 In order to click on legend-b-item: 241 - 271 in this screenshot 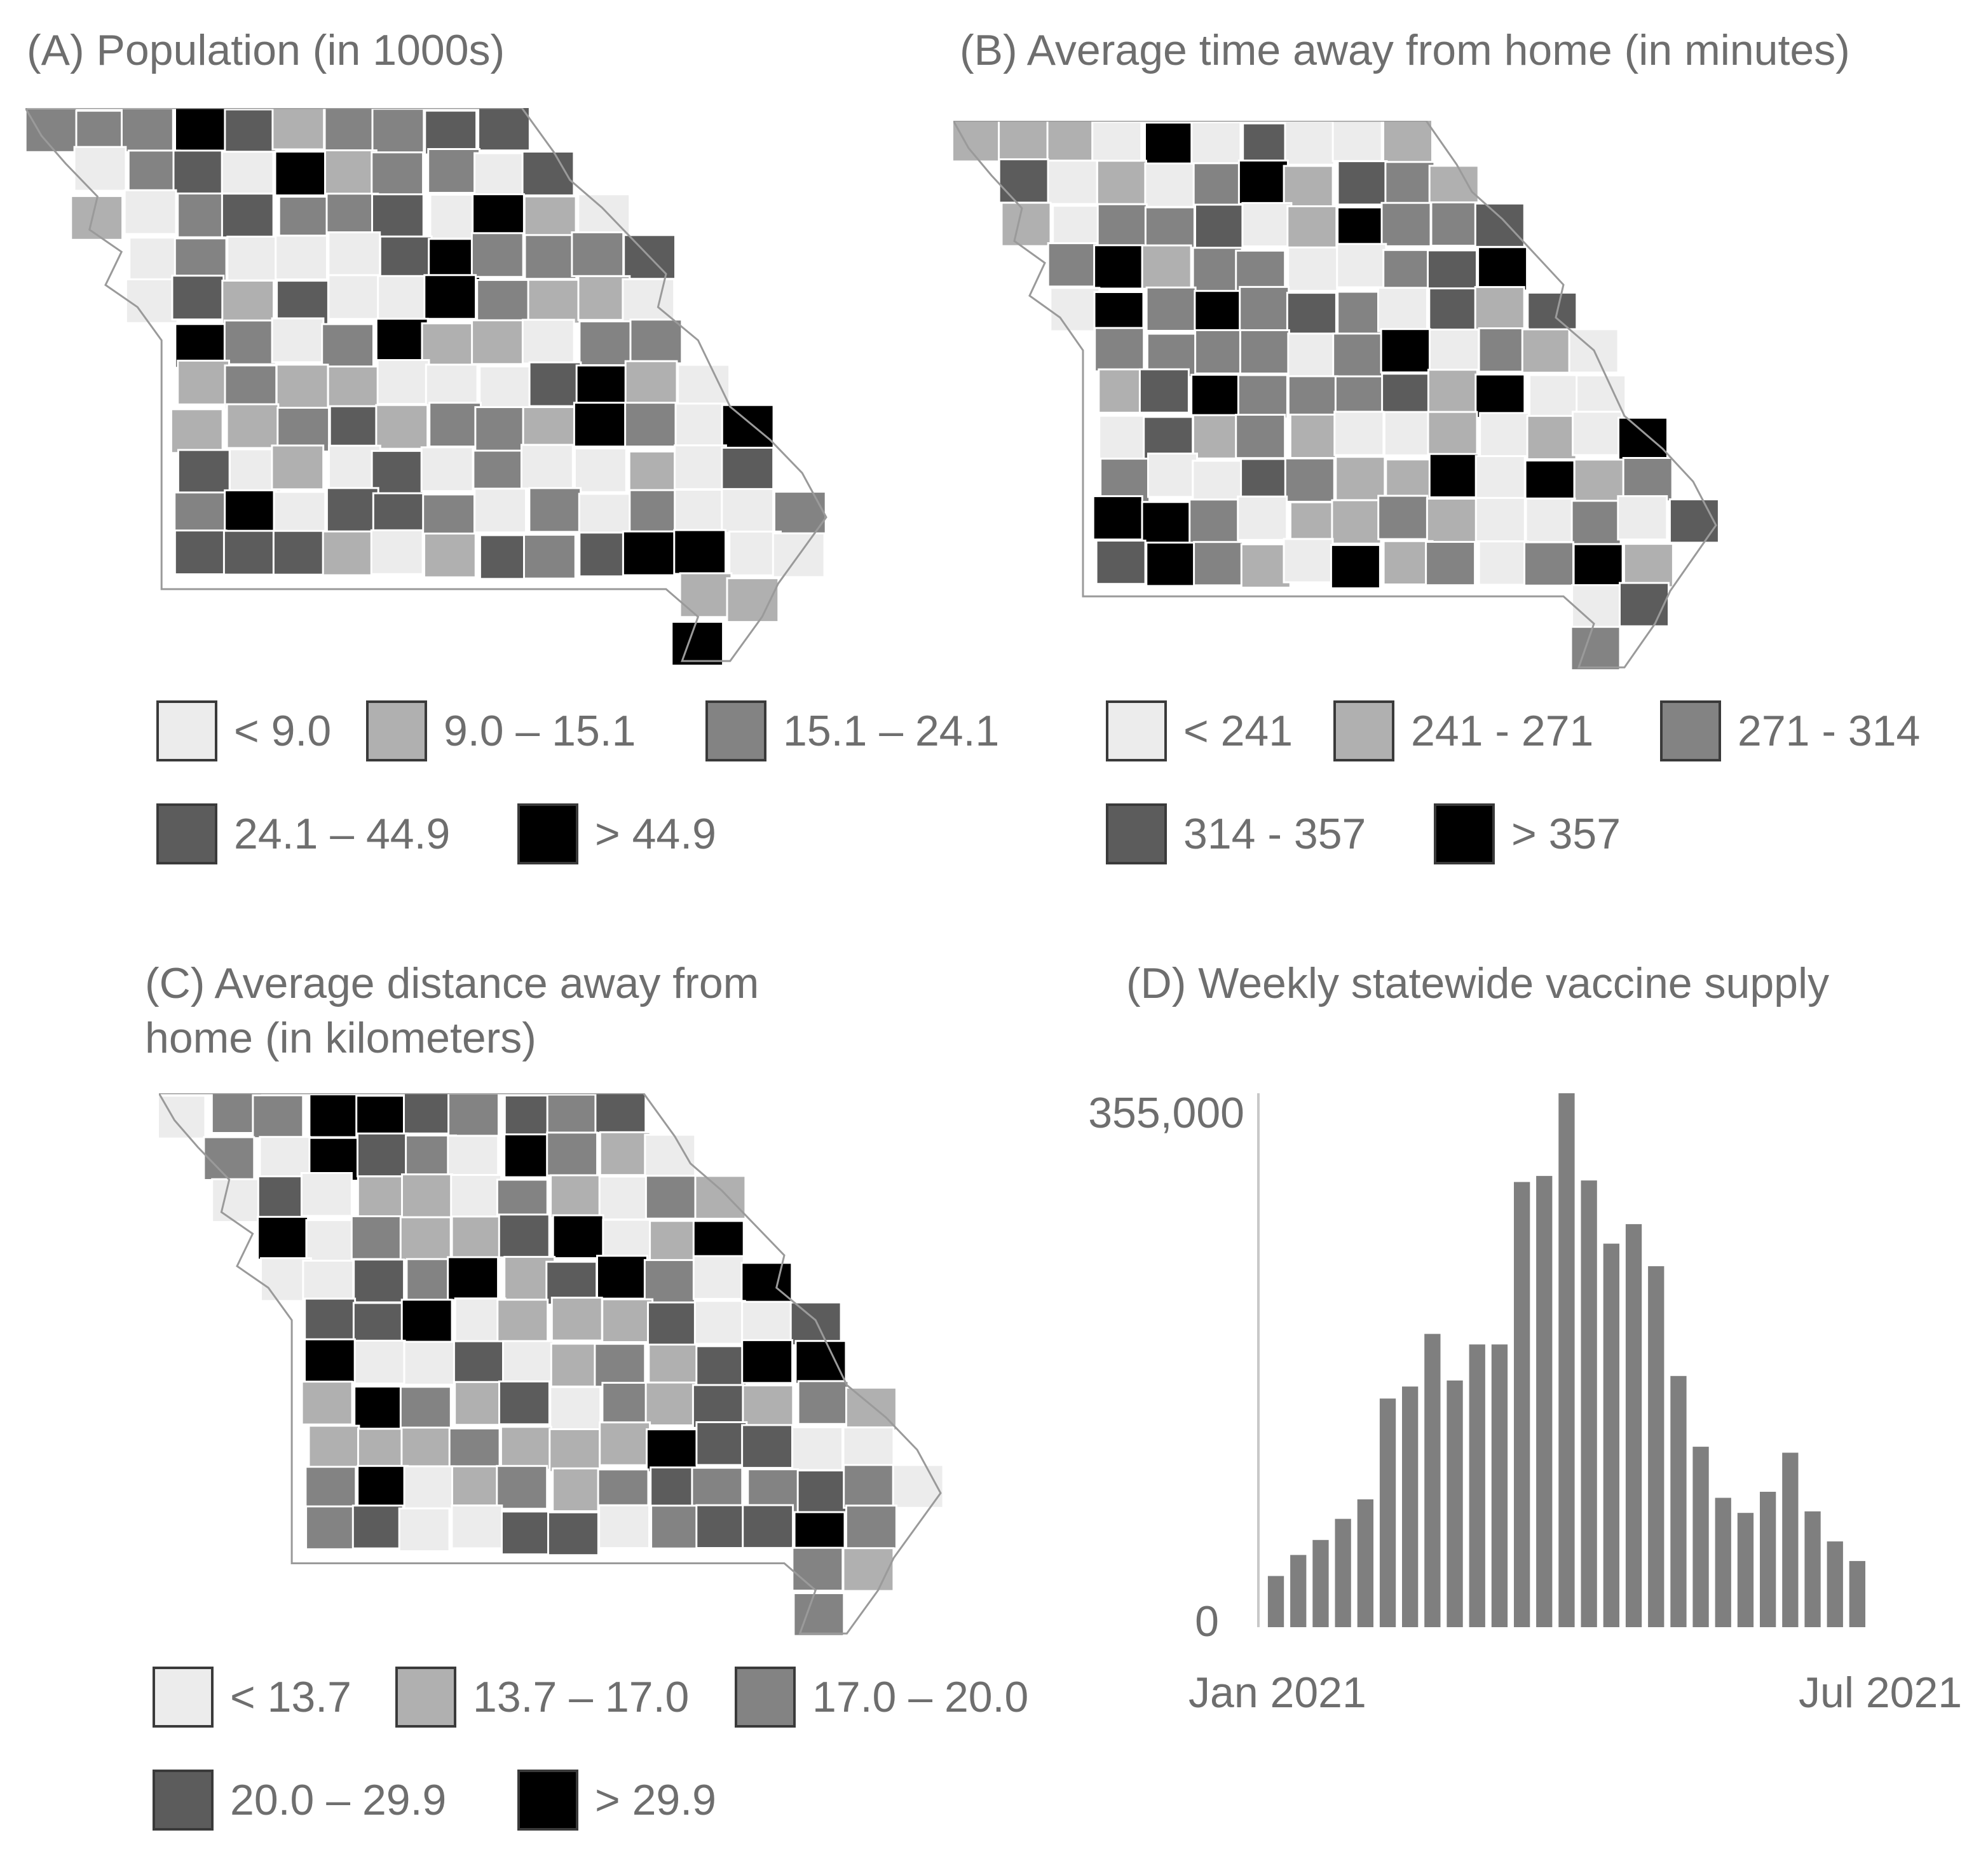, I will do `click(1463, 731)`.